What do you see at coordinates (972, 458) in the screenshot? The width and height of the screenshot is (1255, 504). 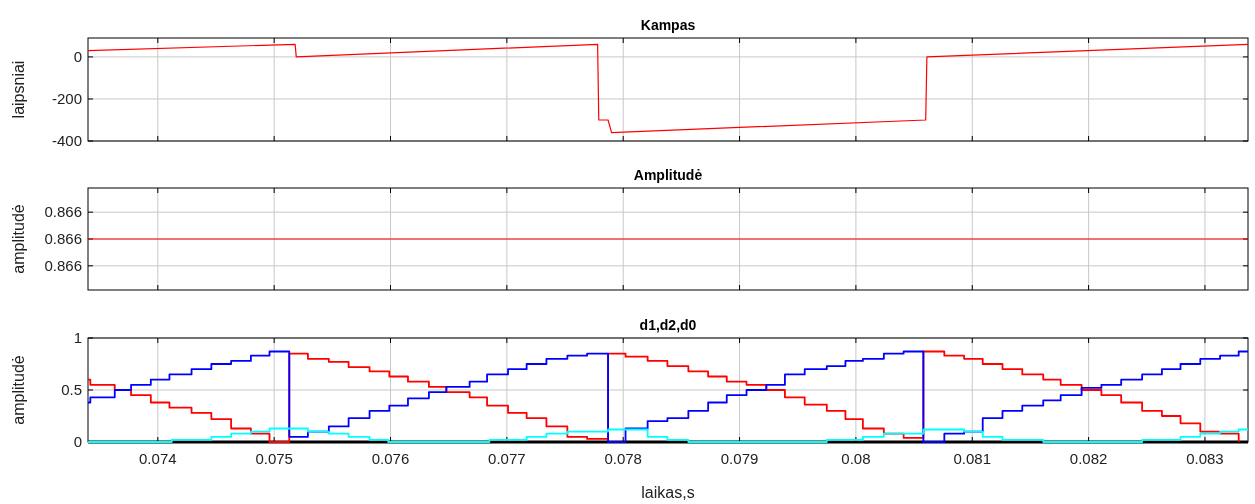 I see `x-tick-label: 0.081` at bounding box center [972, 458].